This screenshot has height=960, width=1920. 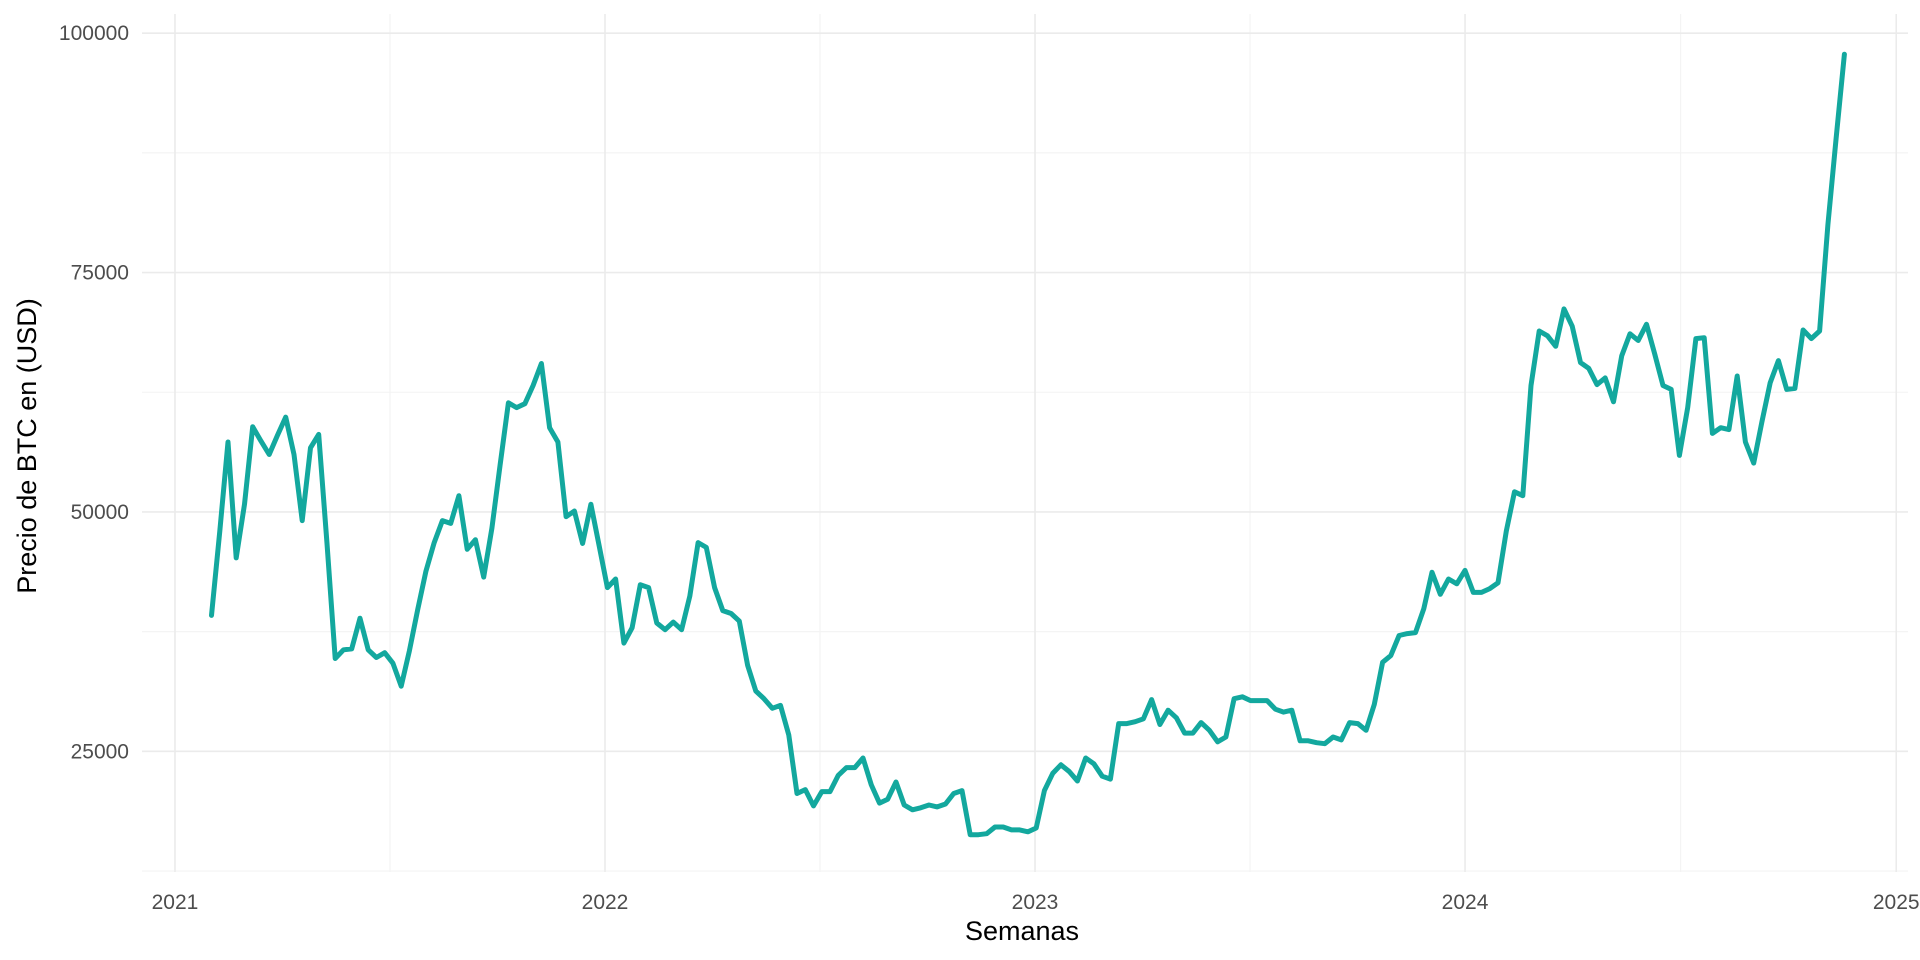 What do you see at coordinates (605, 902) in the screenshot?
I see `x-tick-label: 2022` at bounding box center [605, 902].